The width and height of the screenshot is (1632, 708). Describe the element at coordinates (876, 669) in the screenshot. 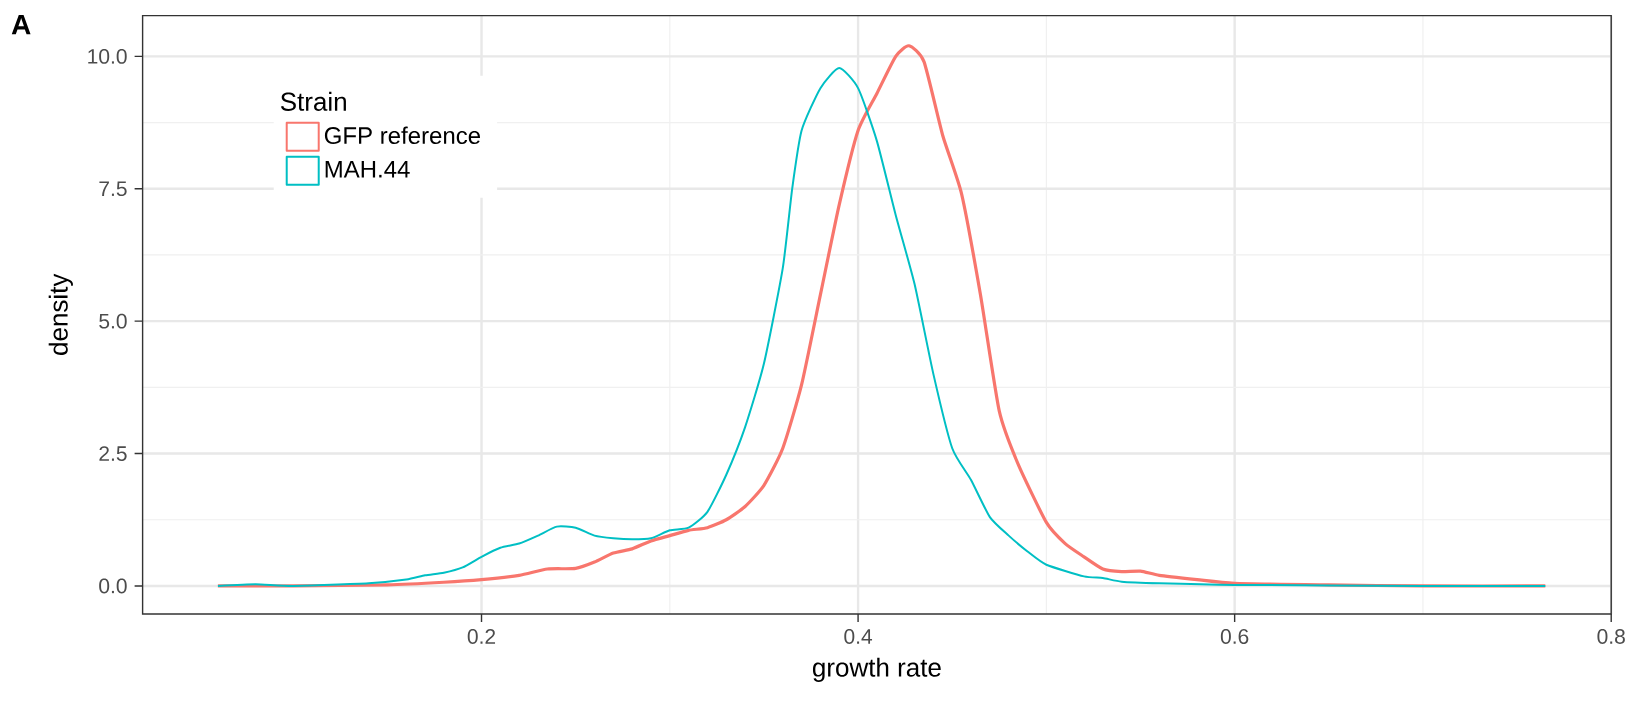

I see `x-axis-title: growth rate` at that location.